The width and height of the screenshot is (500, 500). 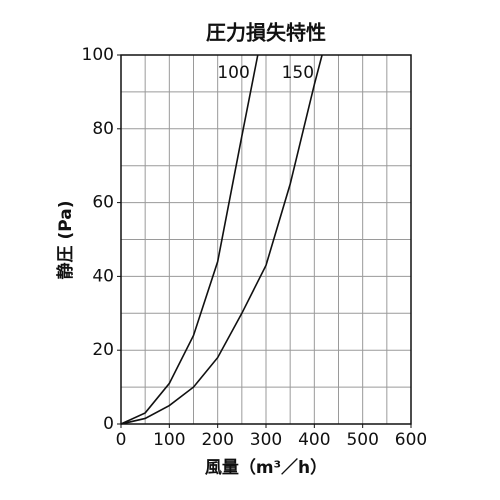 I want to click on x-tick-label: 400, so click(x=314, y=440).